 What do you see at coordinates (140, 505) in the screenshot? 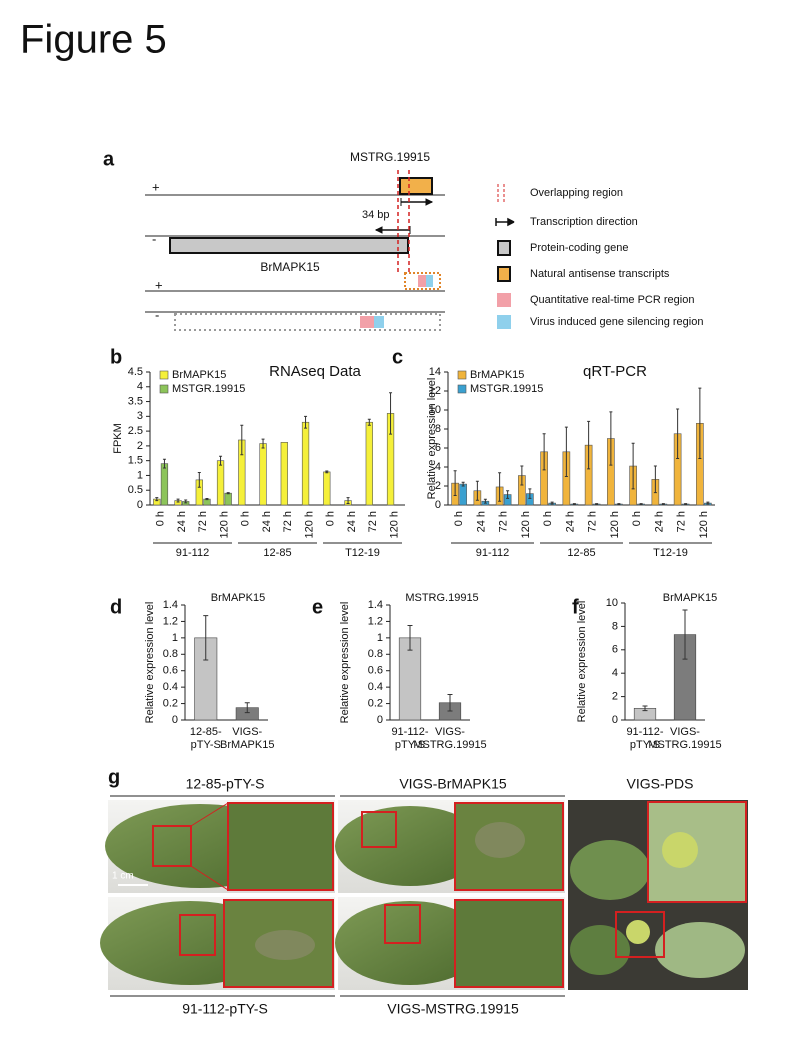
I see `y-tick-label: 0` at bounding box center [140, 505].